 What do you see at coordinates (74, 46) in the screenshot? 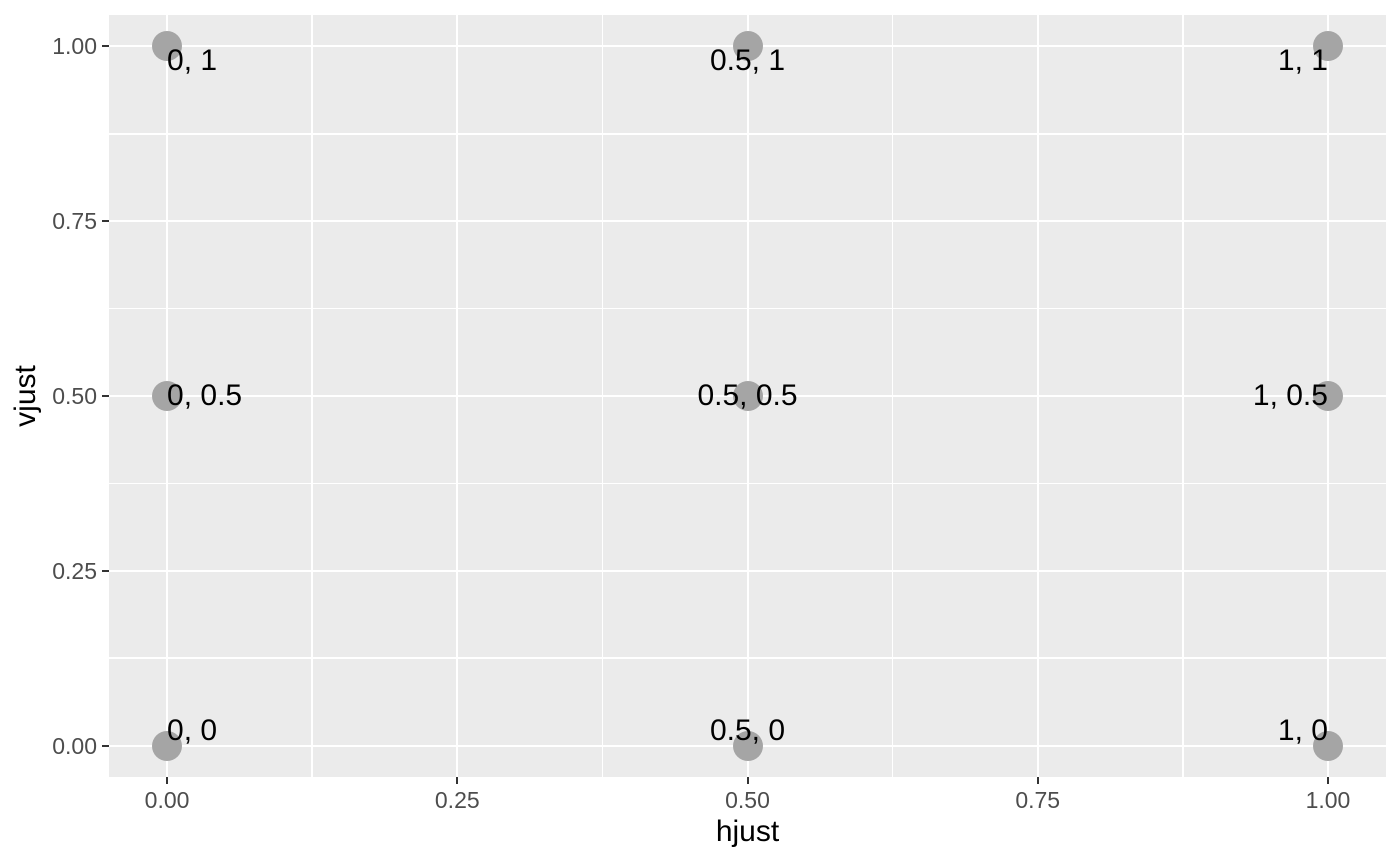
I see `y-axis-tick-label: 1.00` at bounding box center [74, 46].